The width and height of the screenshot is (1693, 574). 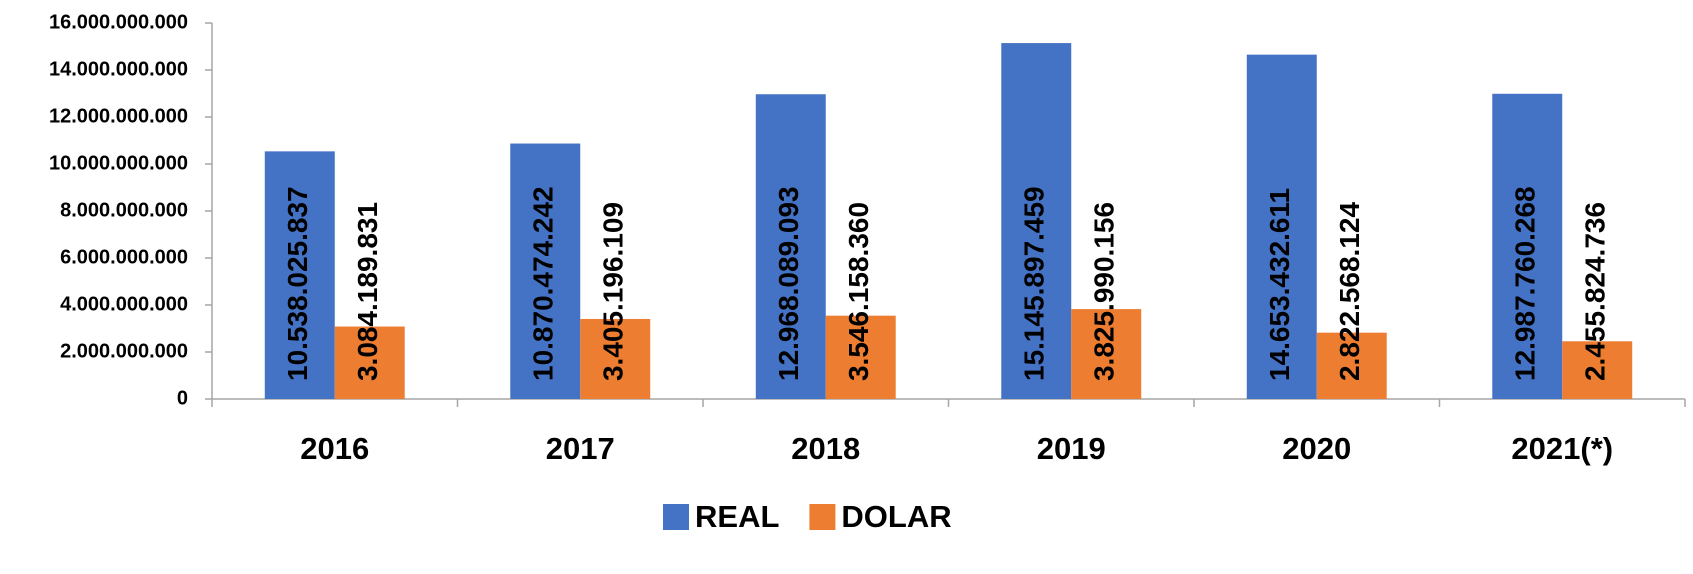 What do you see at coordinates (613, 291) in the screenshot?
I see `value-label: 3.405.196.109` at bounding box center [613, 291].